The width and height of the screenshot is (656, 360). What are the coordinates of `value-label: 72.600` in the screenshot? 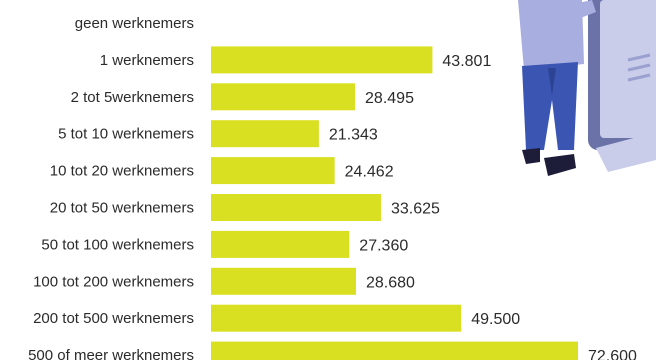 It's located at (612, 354).